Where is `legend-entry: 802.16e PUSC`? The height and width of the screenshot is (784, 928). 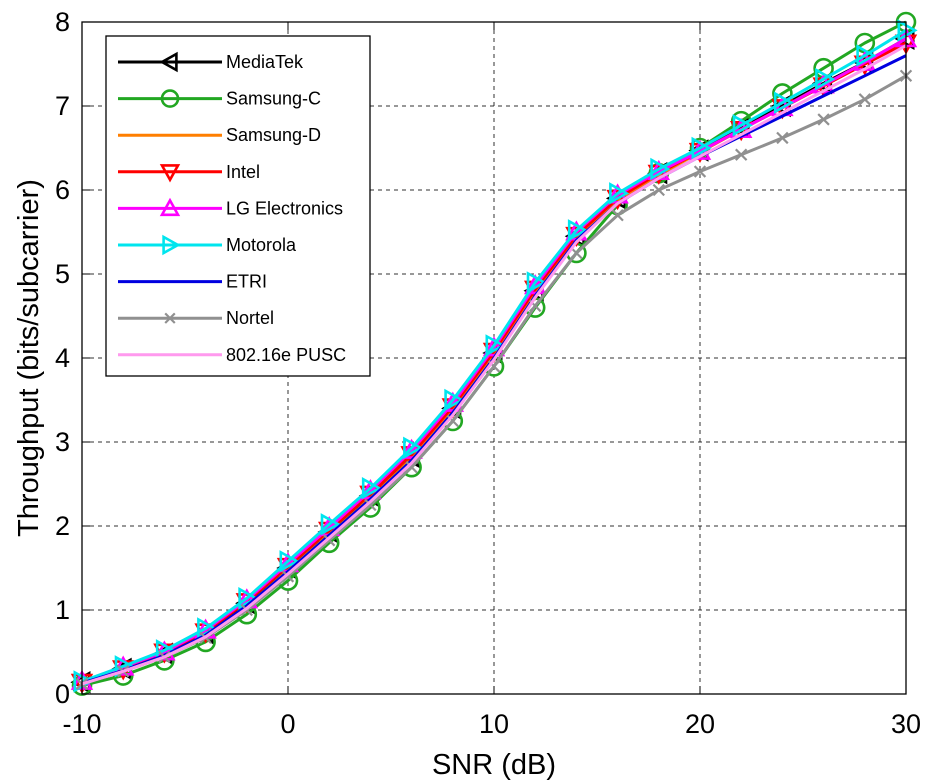 legend-entry: 802.16e PUSC is located at coordinates (232, 355).